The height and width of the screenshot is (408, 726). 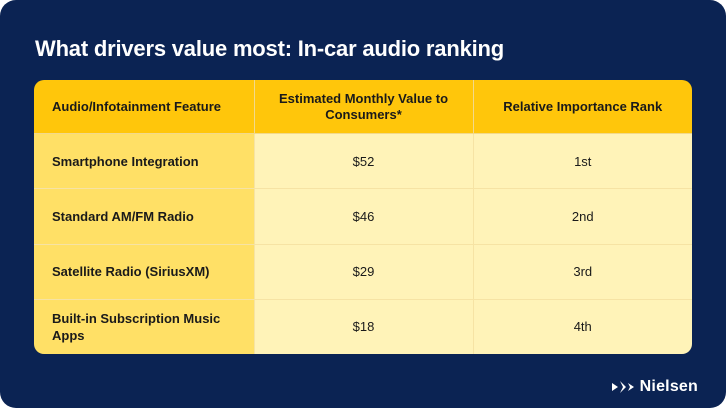 I want to click on brand-name: Nielsen, so click(x=668, y=386).